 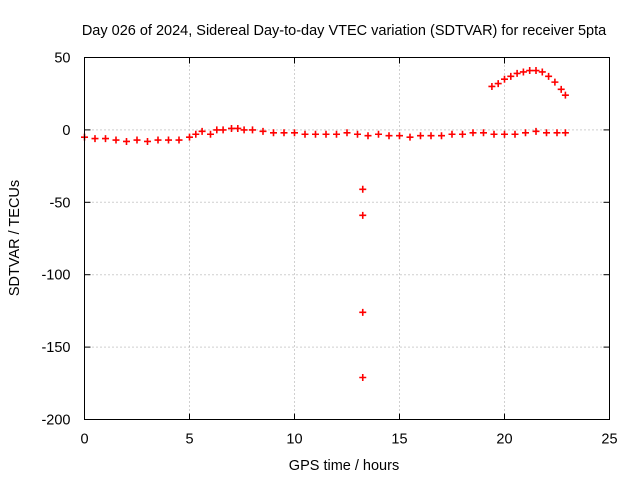 What do you see at coordinates (55, 421) in the screenshot?
I see `y-tick-label: -200` at bounding box center [55, 421].